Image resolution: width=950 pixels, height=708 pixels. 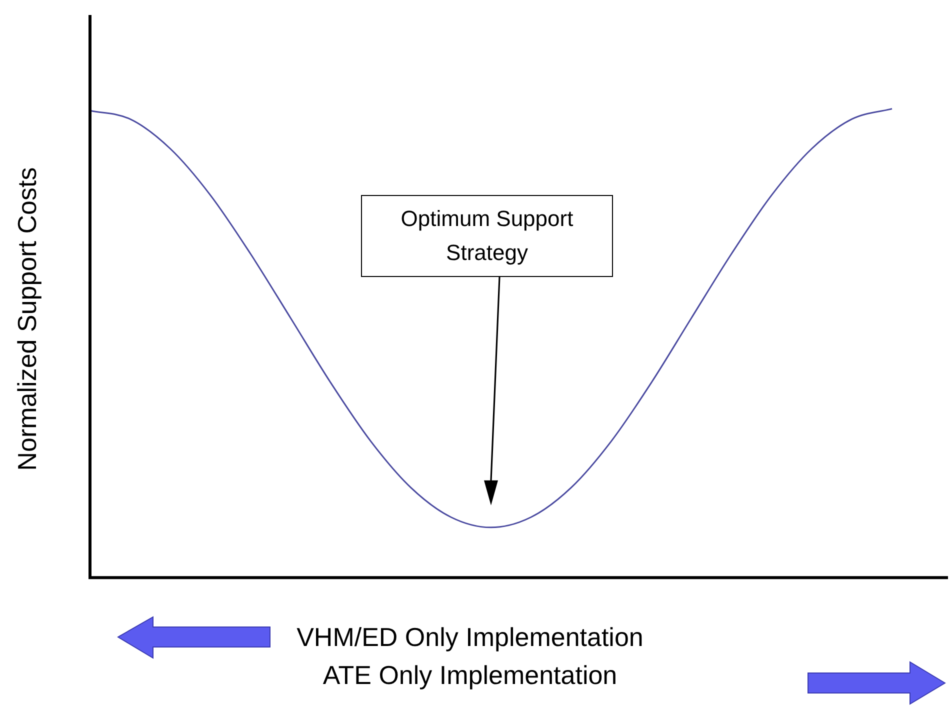 I want to click on x-axis-title: VHM/ED Only Implementation ATE Only Implementation, so click(x=470, y=656).